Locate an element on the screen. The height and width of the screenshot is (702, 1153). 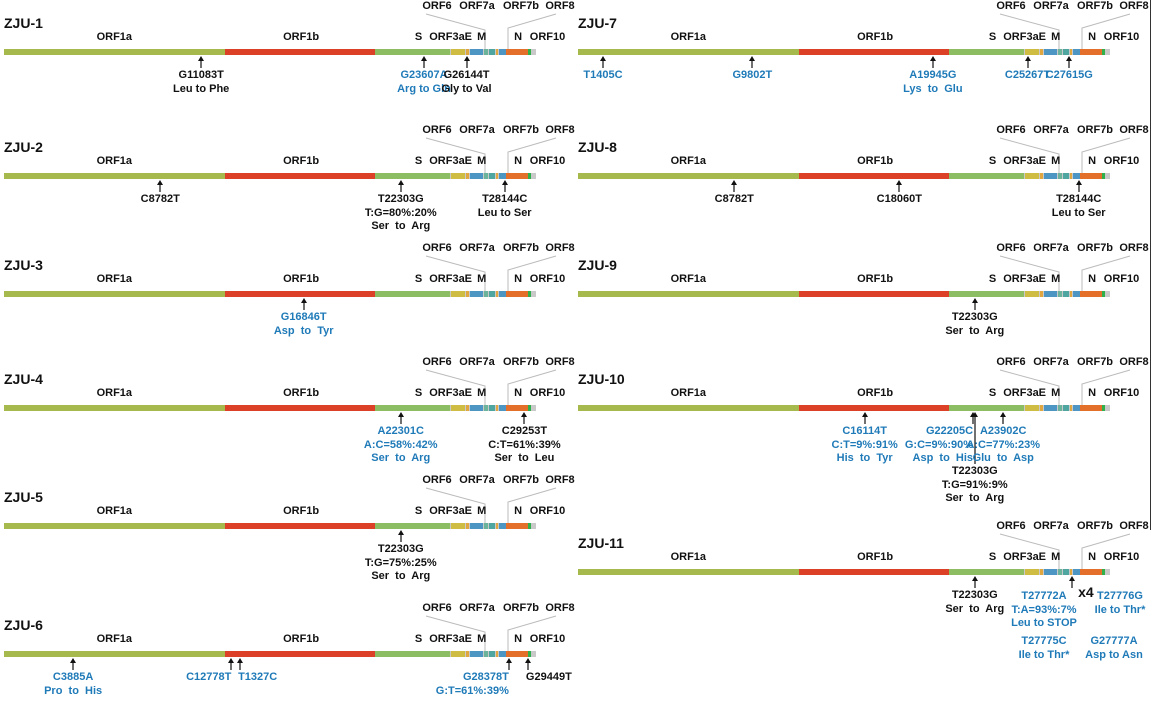
mutation-detail: T:G=91%:9% is located at coordinates (974, 484).